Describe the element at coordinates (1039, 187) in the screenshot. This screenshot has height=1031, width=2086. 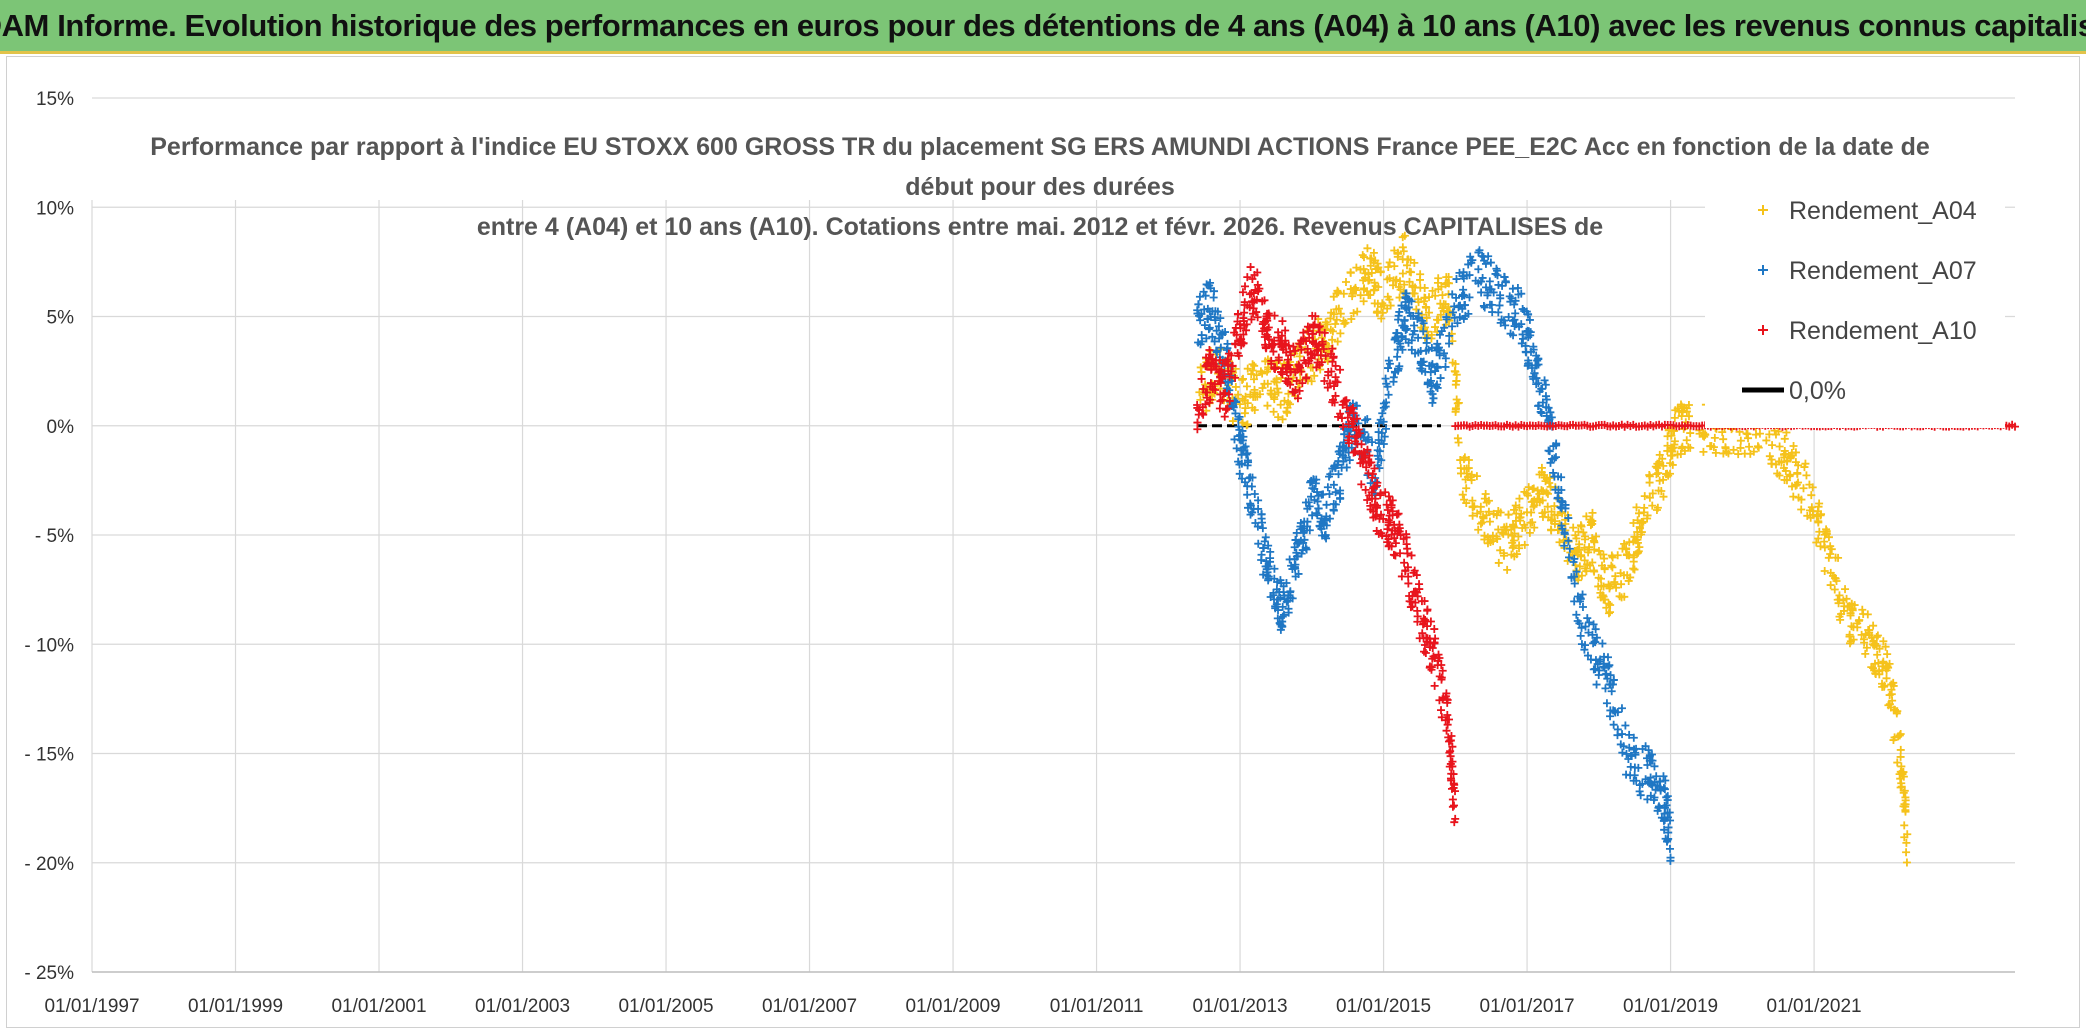
I see `chart-title-line: début pour des durées` at that location.